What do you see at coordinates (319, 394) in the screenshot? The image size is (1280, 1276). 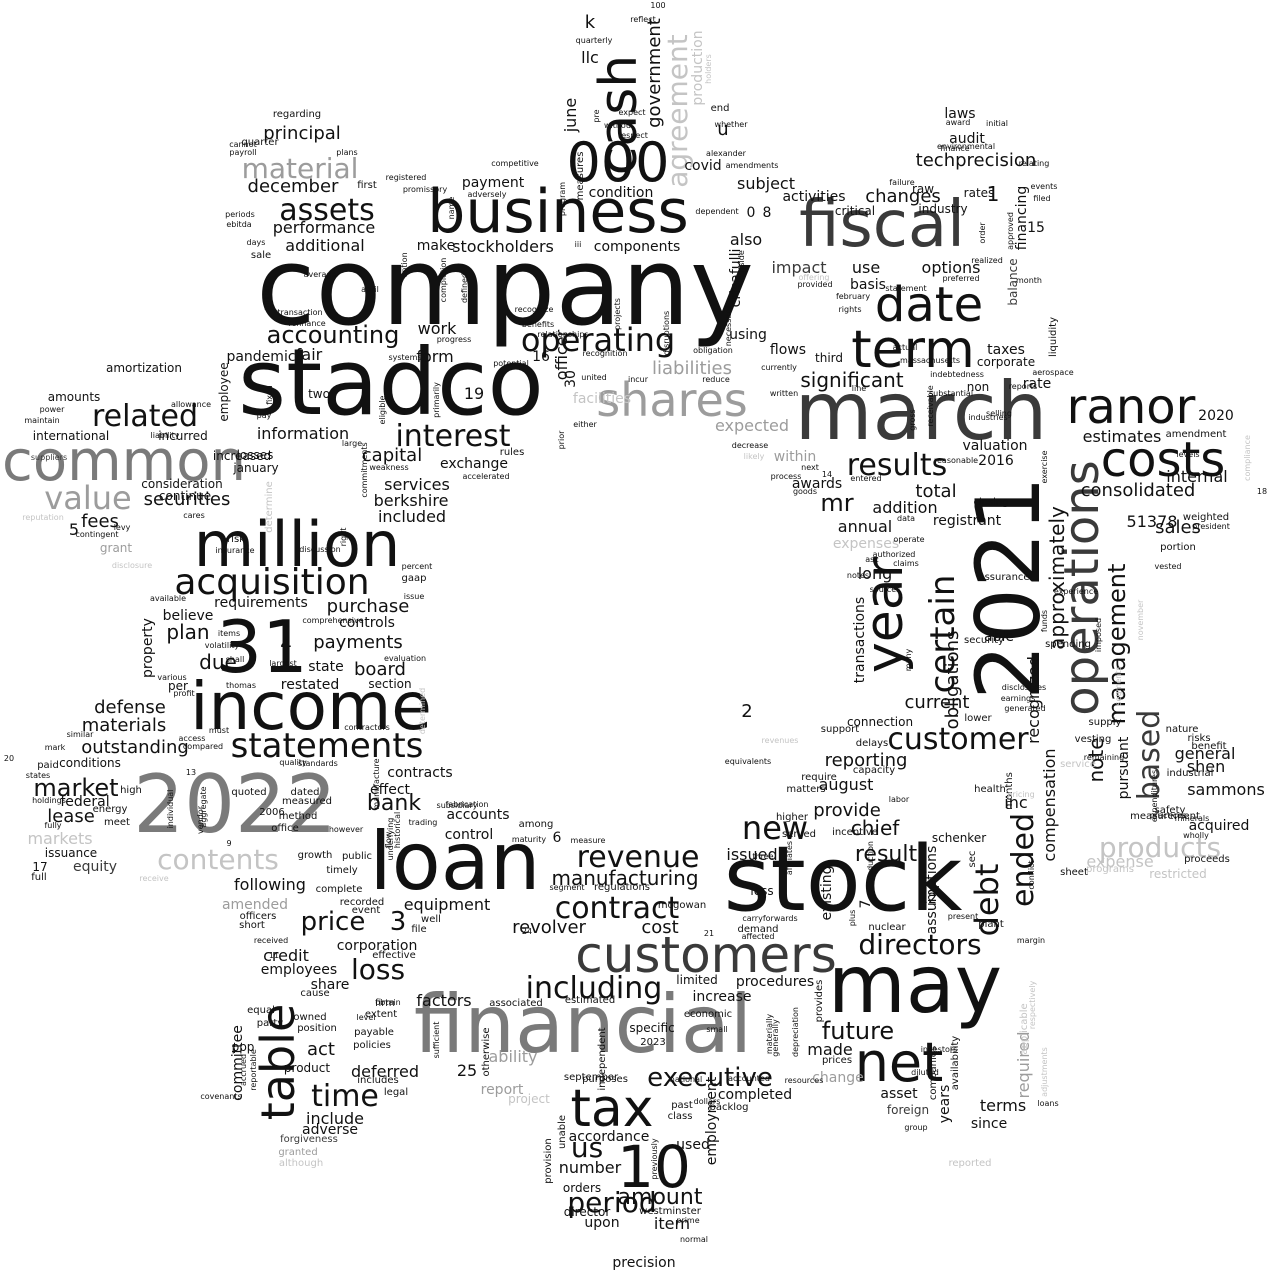 I see `word-two: two` at bounding box center [319, 394].